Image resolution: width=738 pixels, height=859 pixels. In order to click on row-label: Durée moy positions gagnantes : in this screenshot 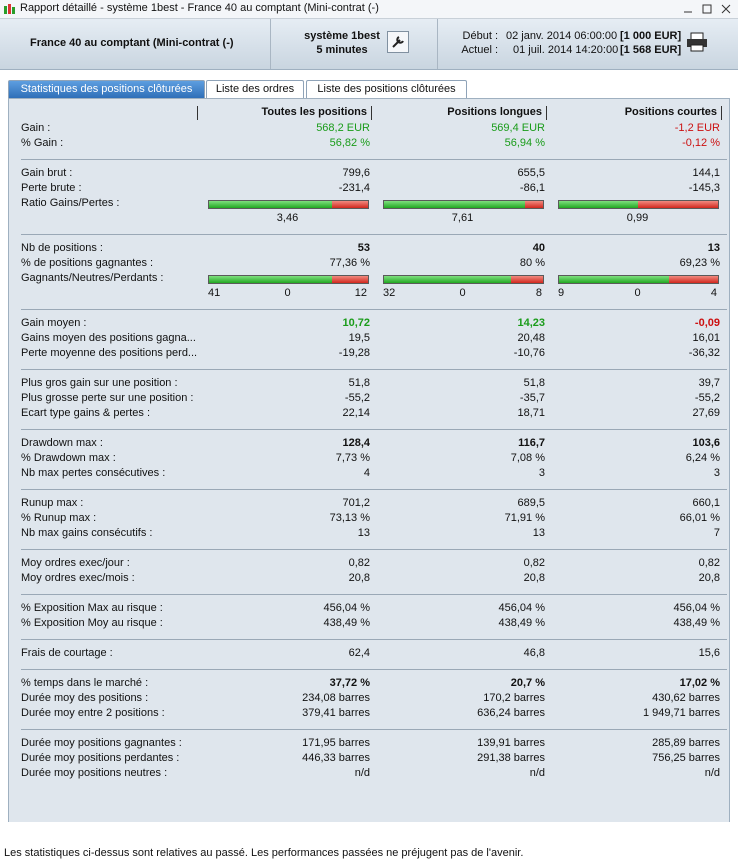, I will do `click(101, 743)`.